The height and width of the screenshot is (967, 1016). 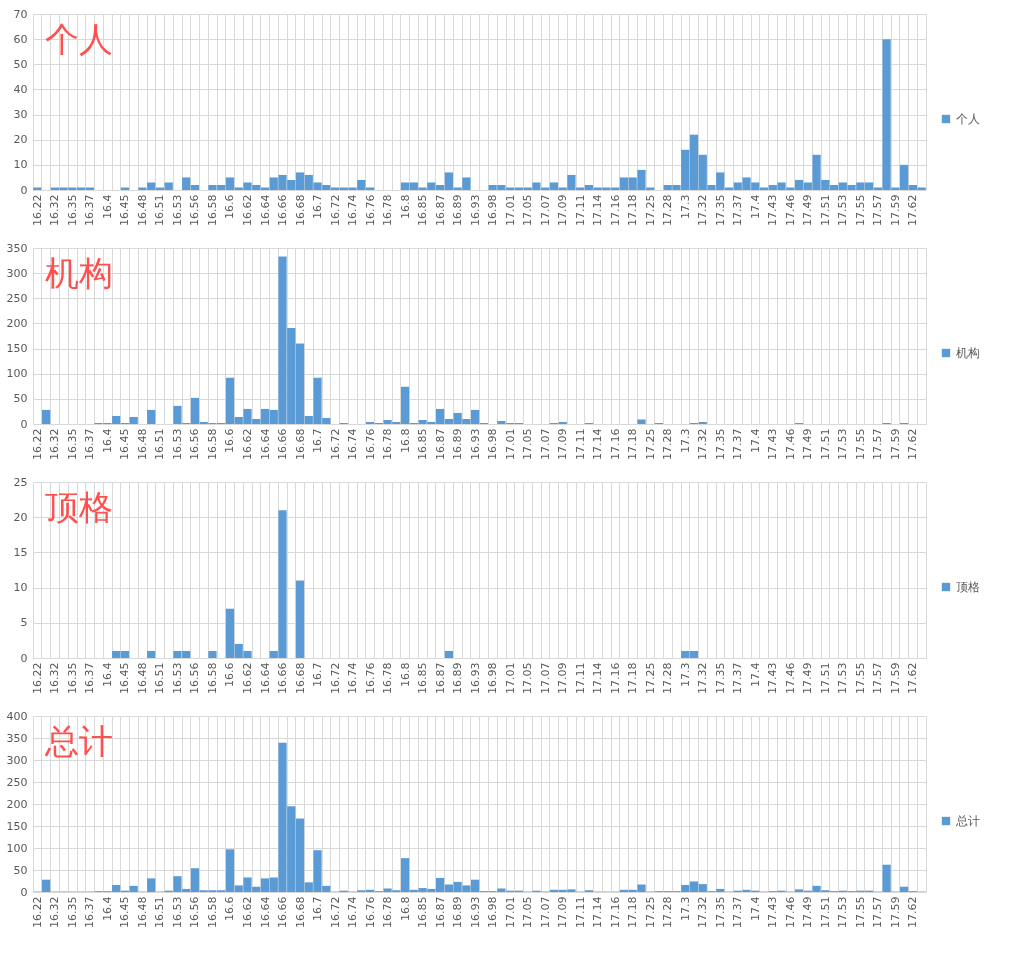 I want to click on y-tick-label: 50, so click(x=20, y=399).